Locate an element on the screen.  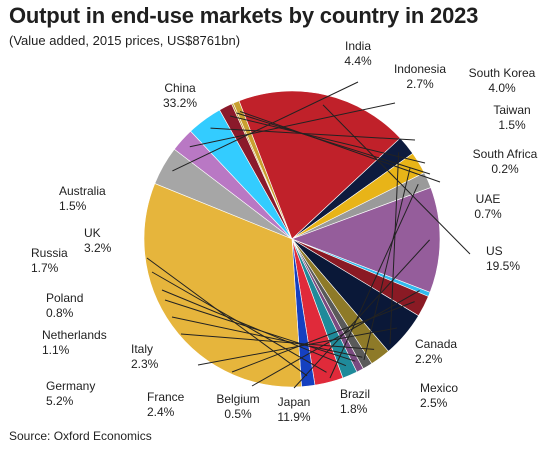
slice-value-uk: 3.2% is located at coordinates (98, 248).